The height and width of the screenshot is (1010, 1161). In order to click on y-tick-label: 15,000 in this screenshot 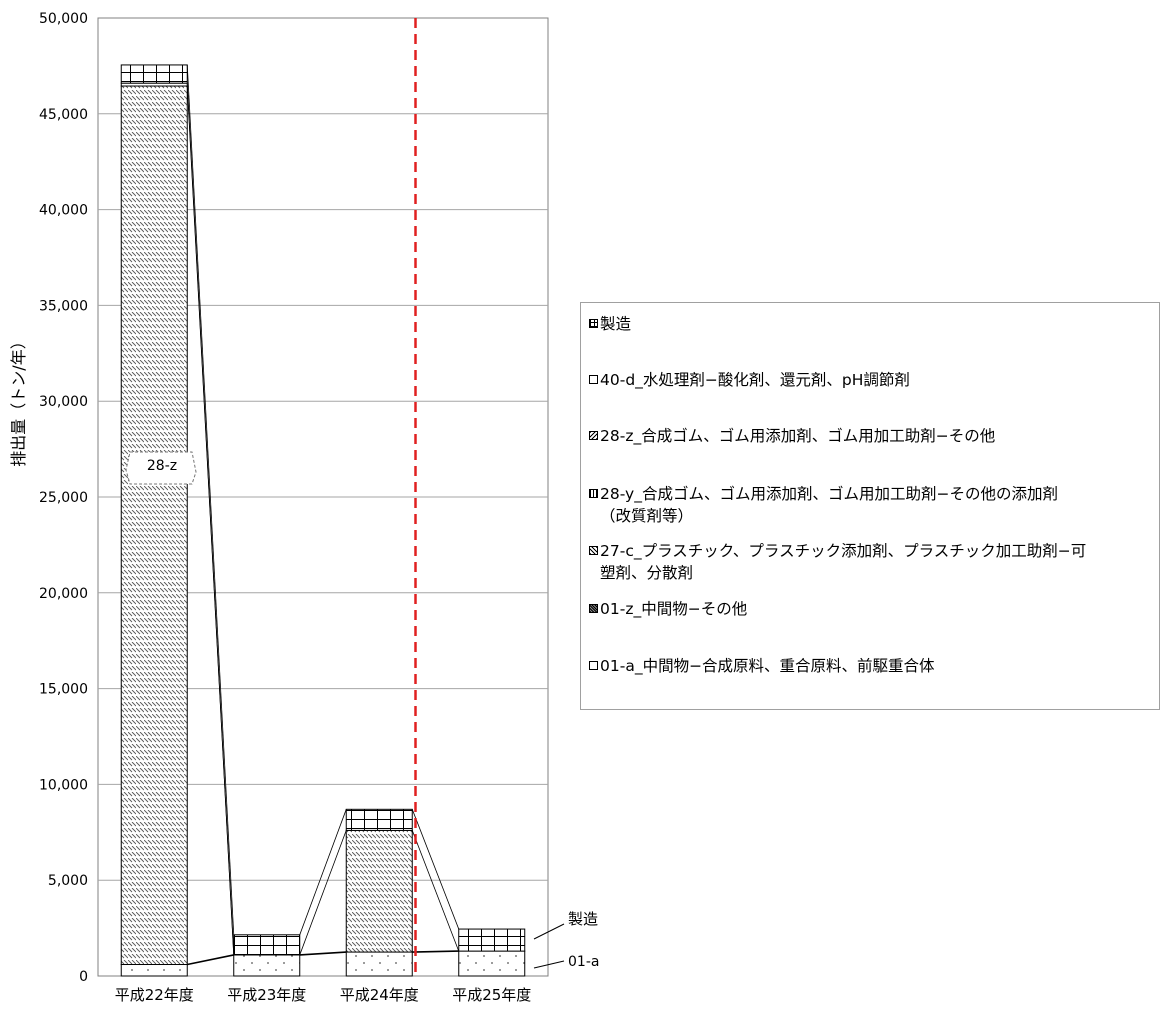, I will do `click(63, 690)`.